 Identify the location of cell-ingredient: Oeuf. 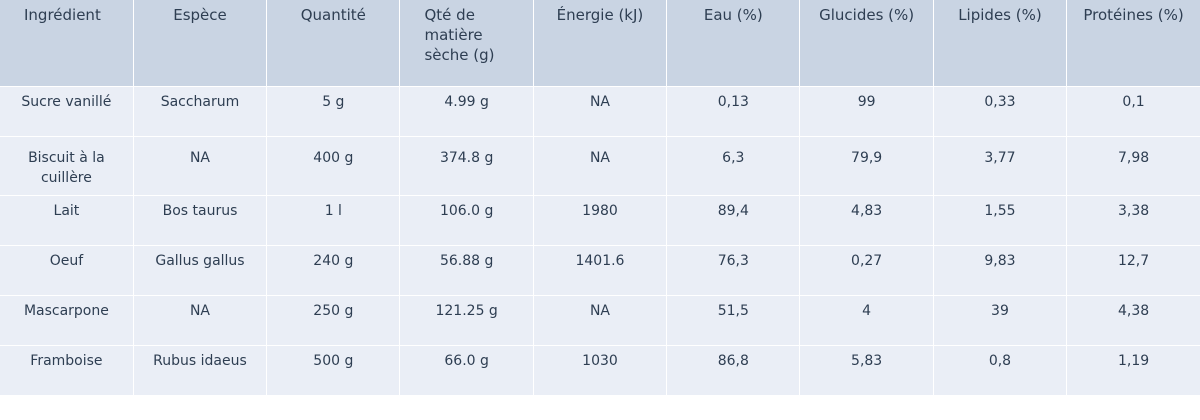
(67, 269).